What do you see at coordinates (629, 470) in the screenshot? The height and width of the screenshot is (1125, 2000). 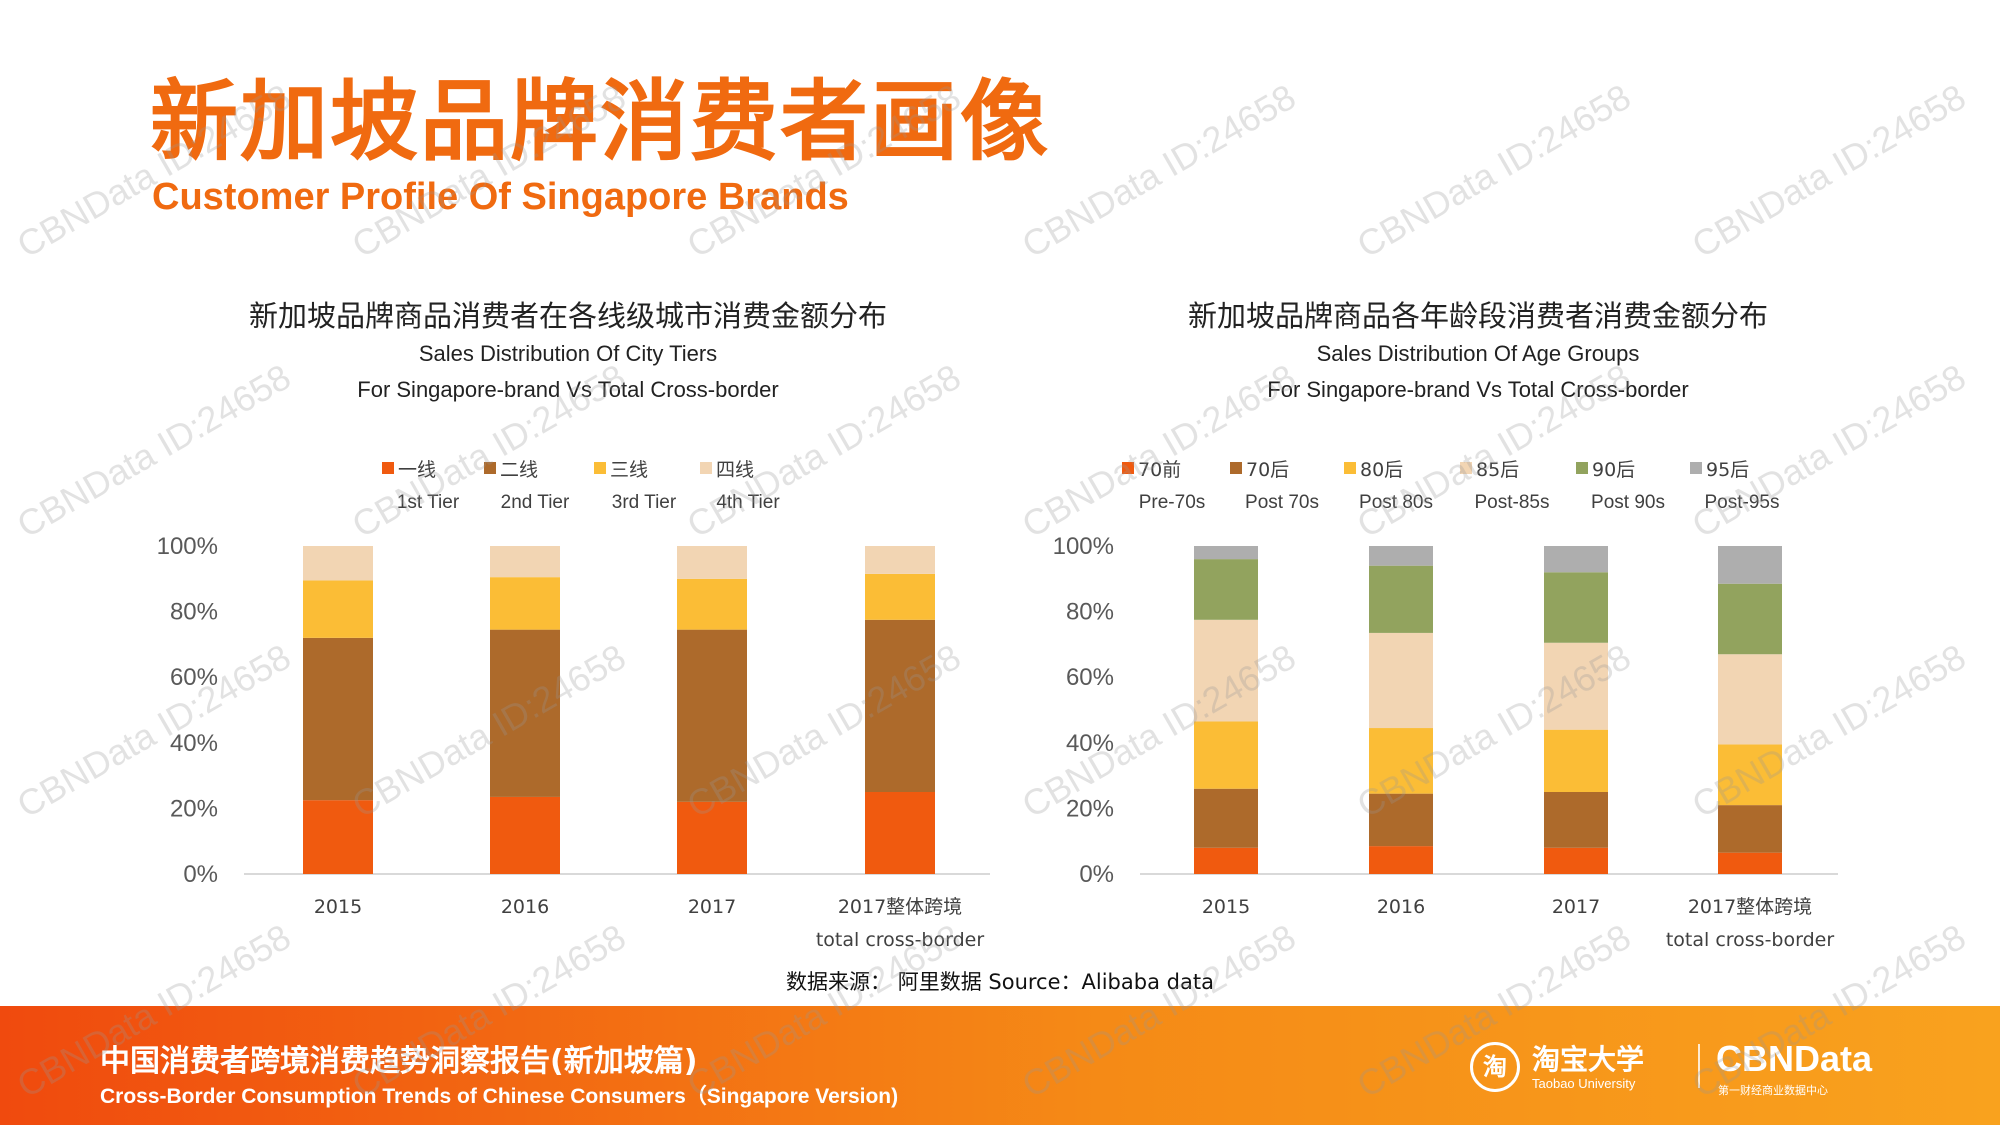 I see `legend-label: 三线` at bounding box center [629, 470].